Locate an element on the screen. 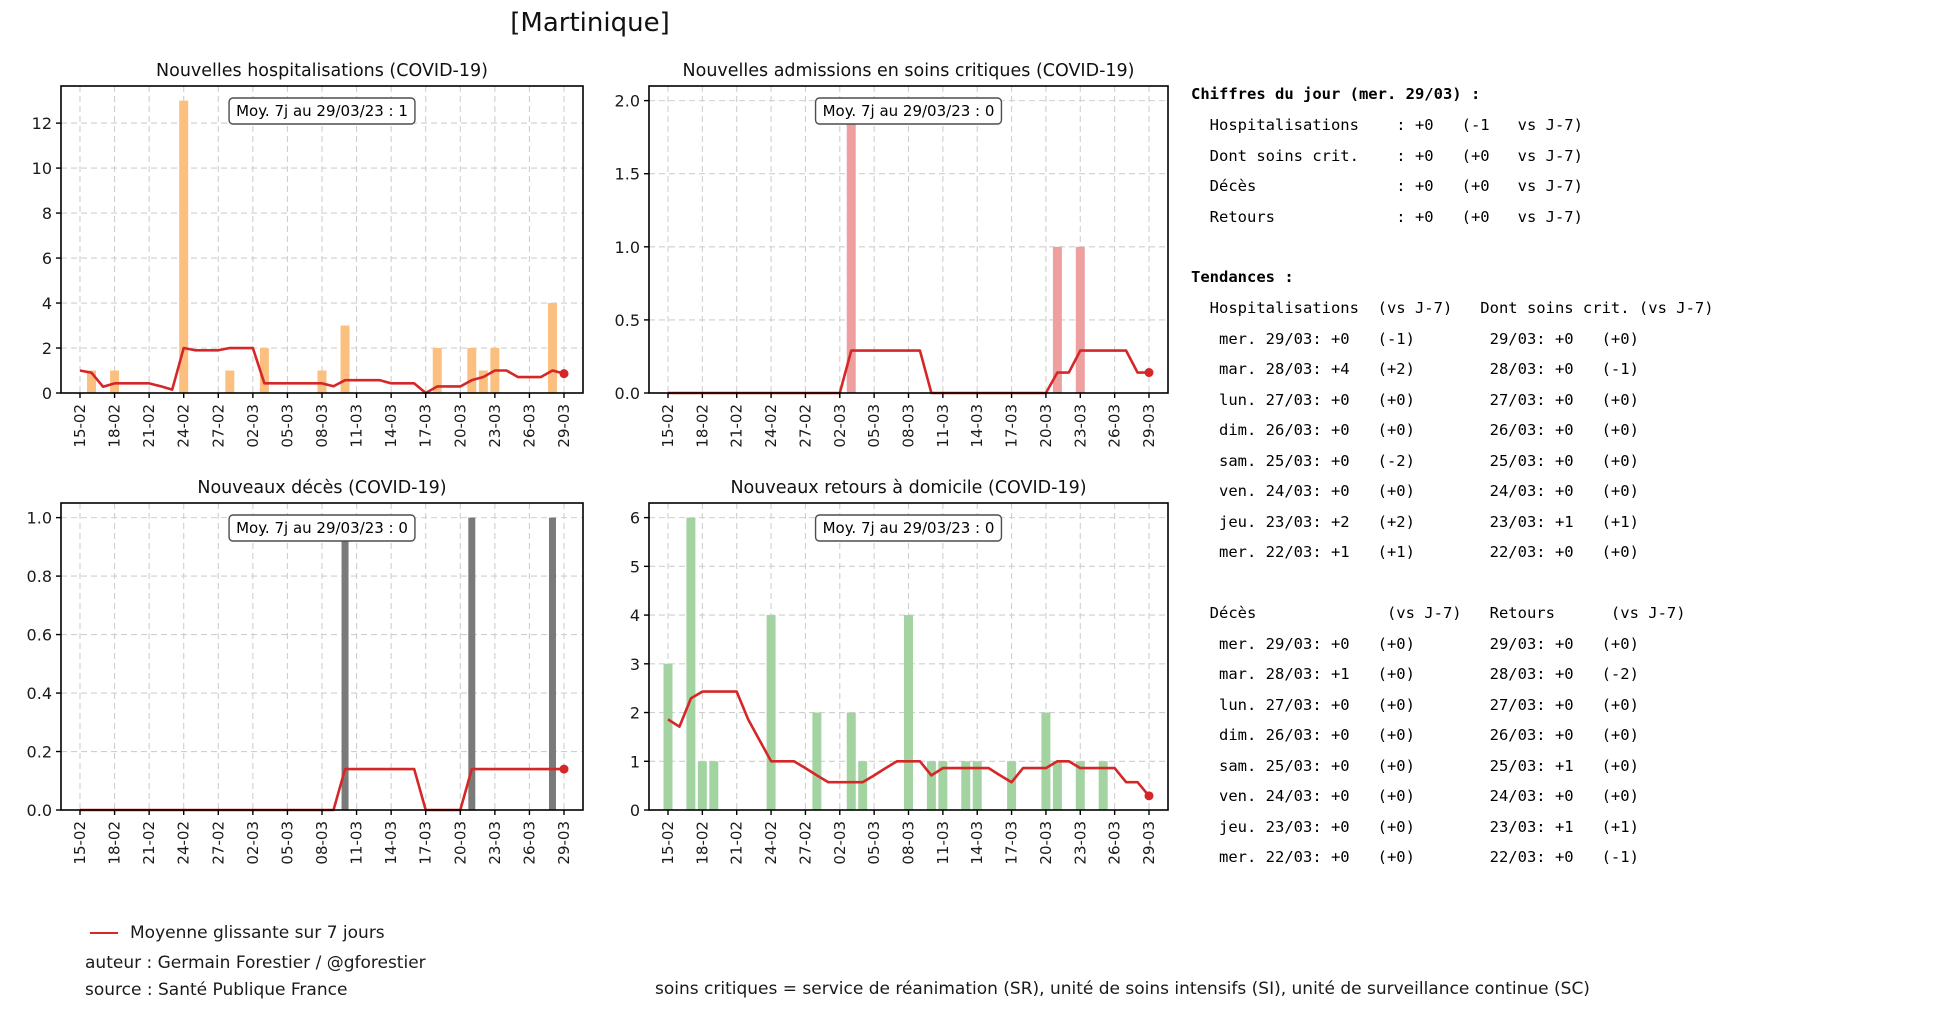 This screenshot has width=1938, height=1015. legend-label: Moyenne glissante sur 7 jours is located at coordinates (257, 933).